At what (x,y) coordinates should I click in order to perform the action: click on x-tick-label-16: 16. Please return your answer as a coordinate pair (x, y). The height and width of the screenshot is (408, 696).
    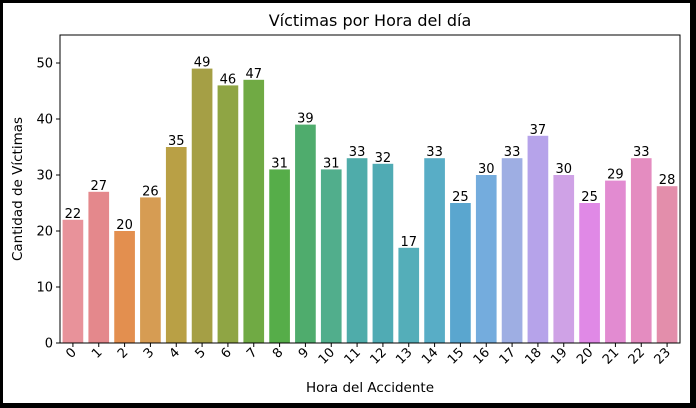
    Looking at the image, I should click on (482, 356).